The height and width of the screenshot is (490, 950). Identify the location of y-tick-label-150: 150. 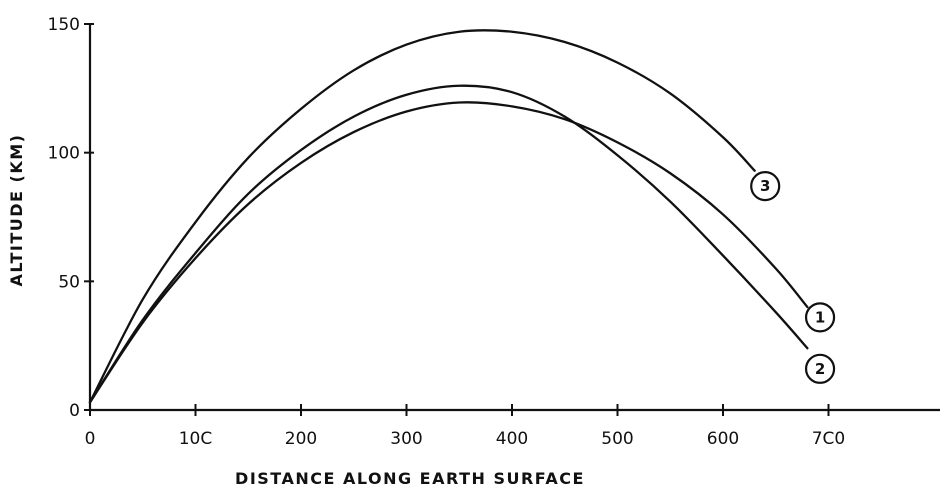
(64, 25).